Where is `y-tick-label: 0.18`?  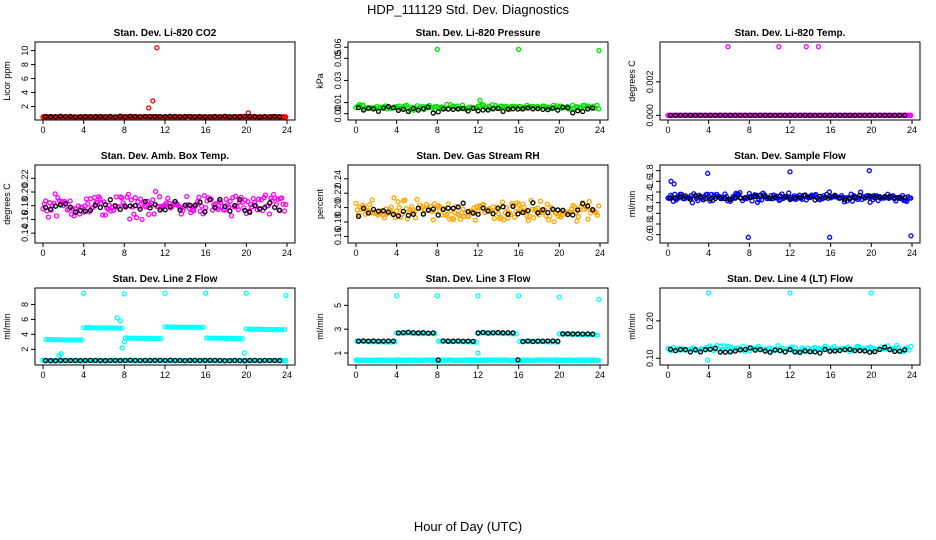
y-tick-label: 0.18 is located at coordinates (25, 206).